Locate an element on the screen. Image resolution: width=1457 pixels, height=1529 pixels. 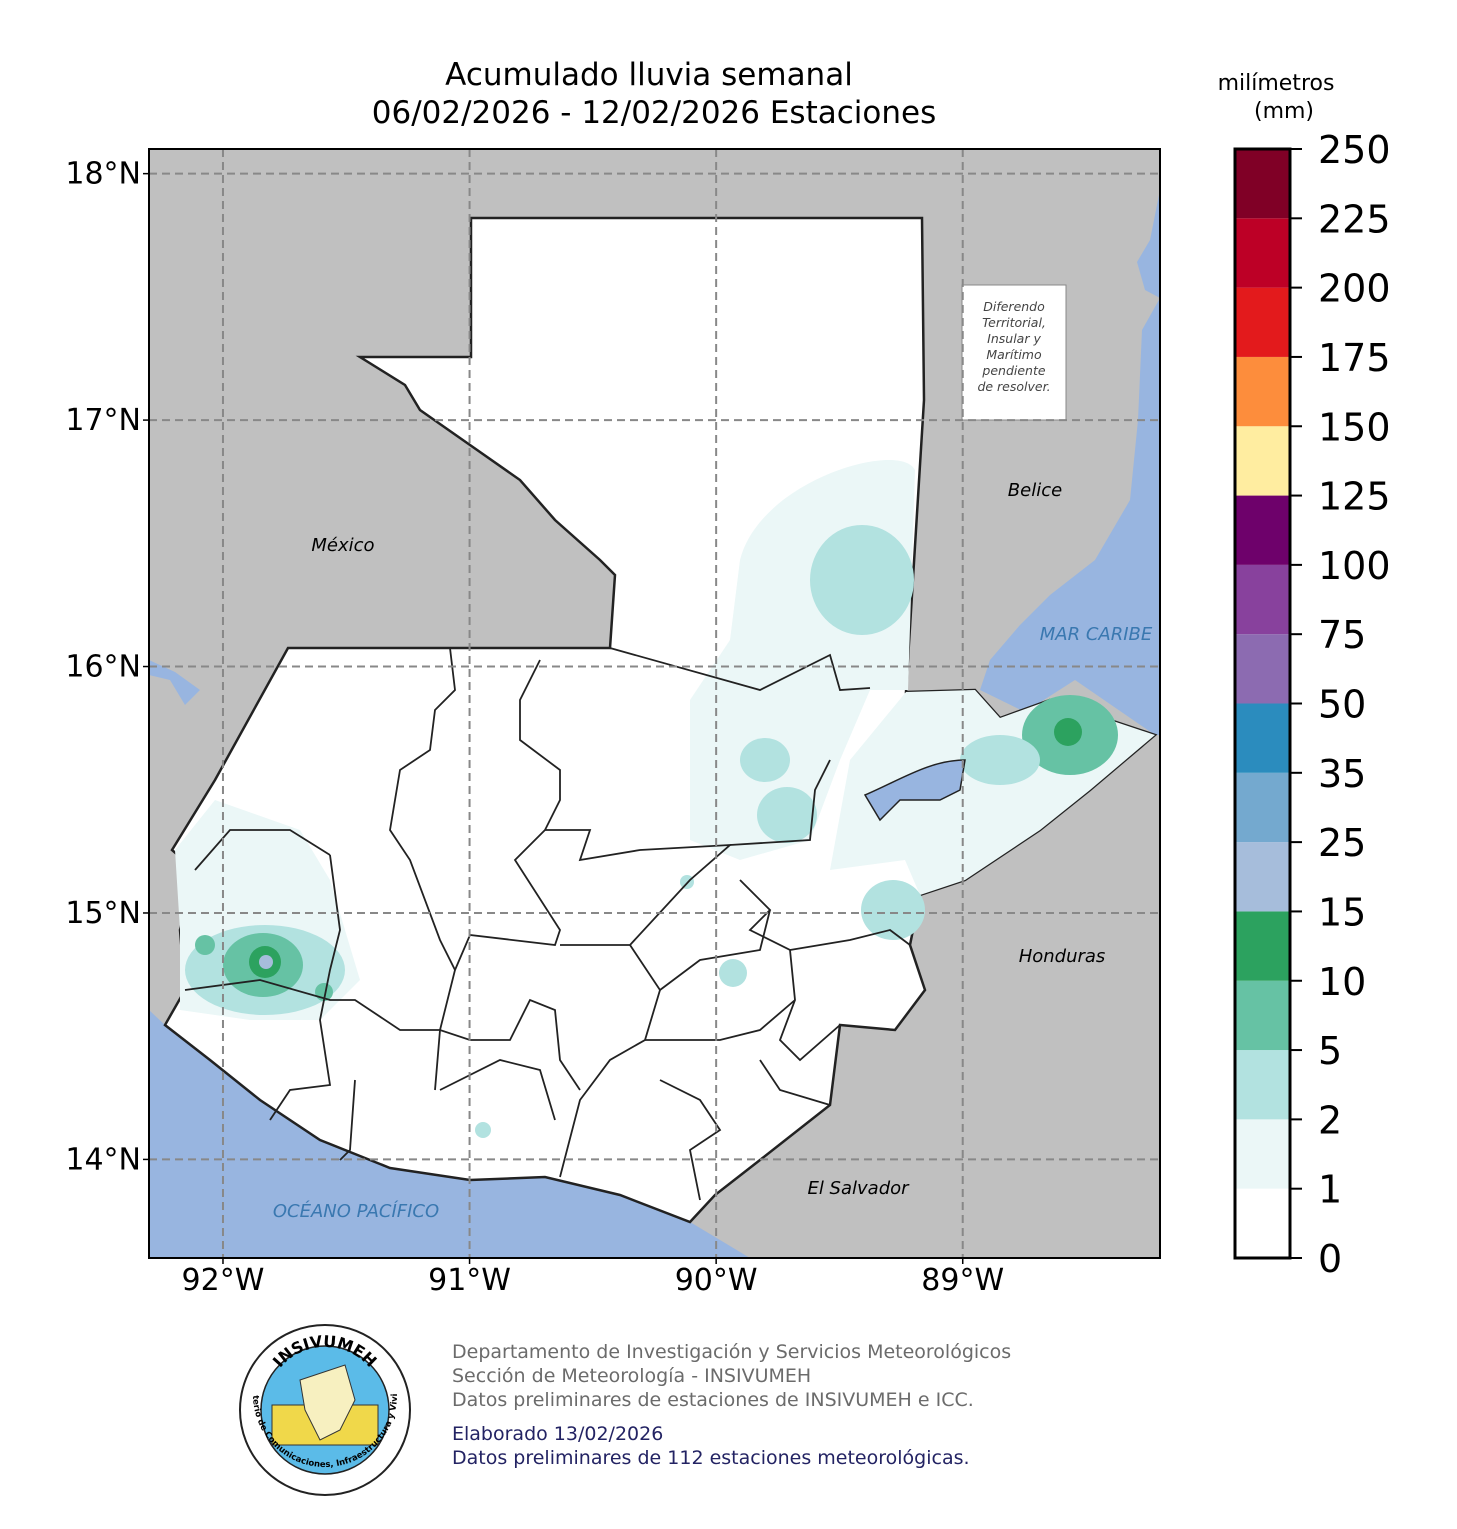
colorbar-tick-label: 250 is located at coordinates (1354, 150).